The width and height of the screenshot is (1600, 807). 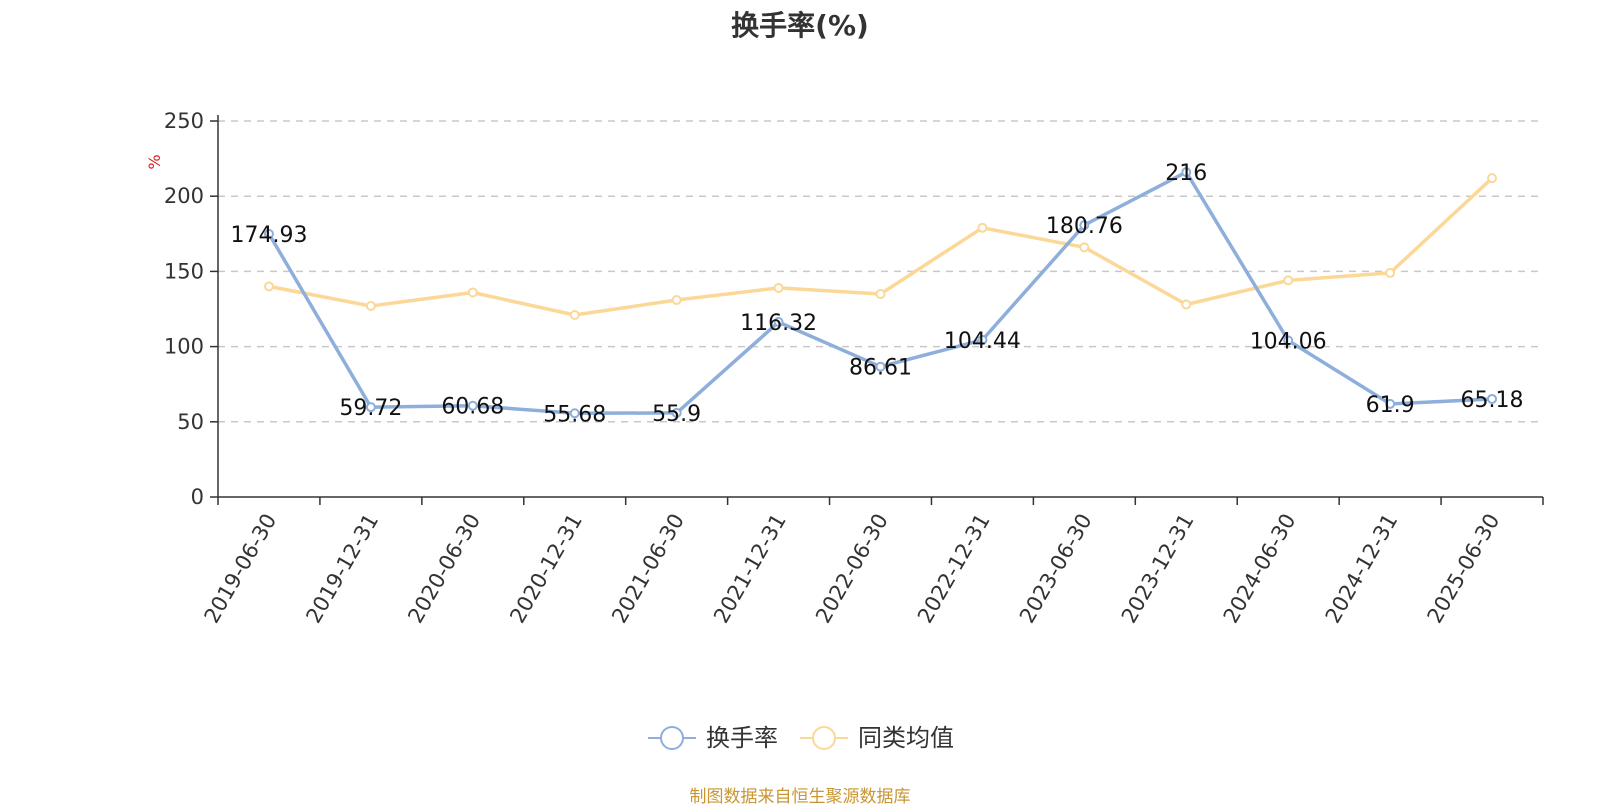 I want to click on data-label: 55.9, so click(x=676, y=414).